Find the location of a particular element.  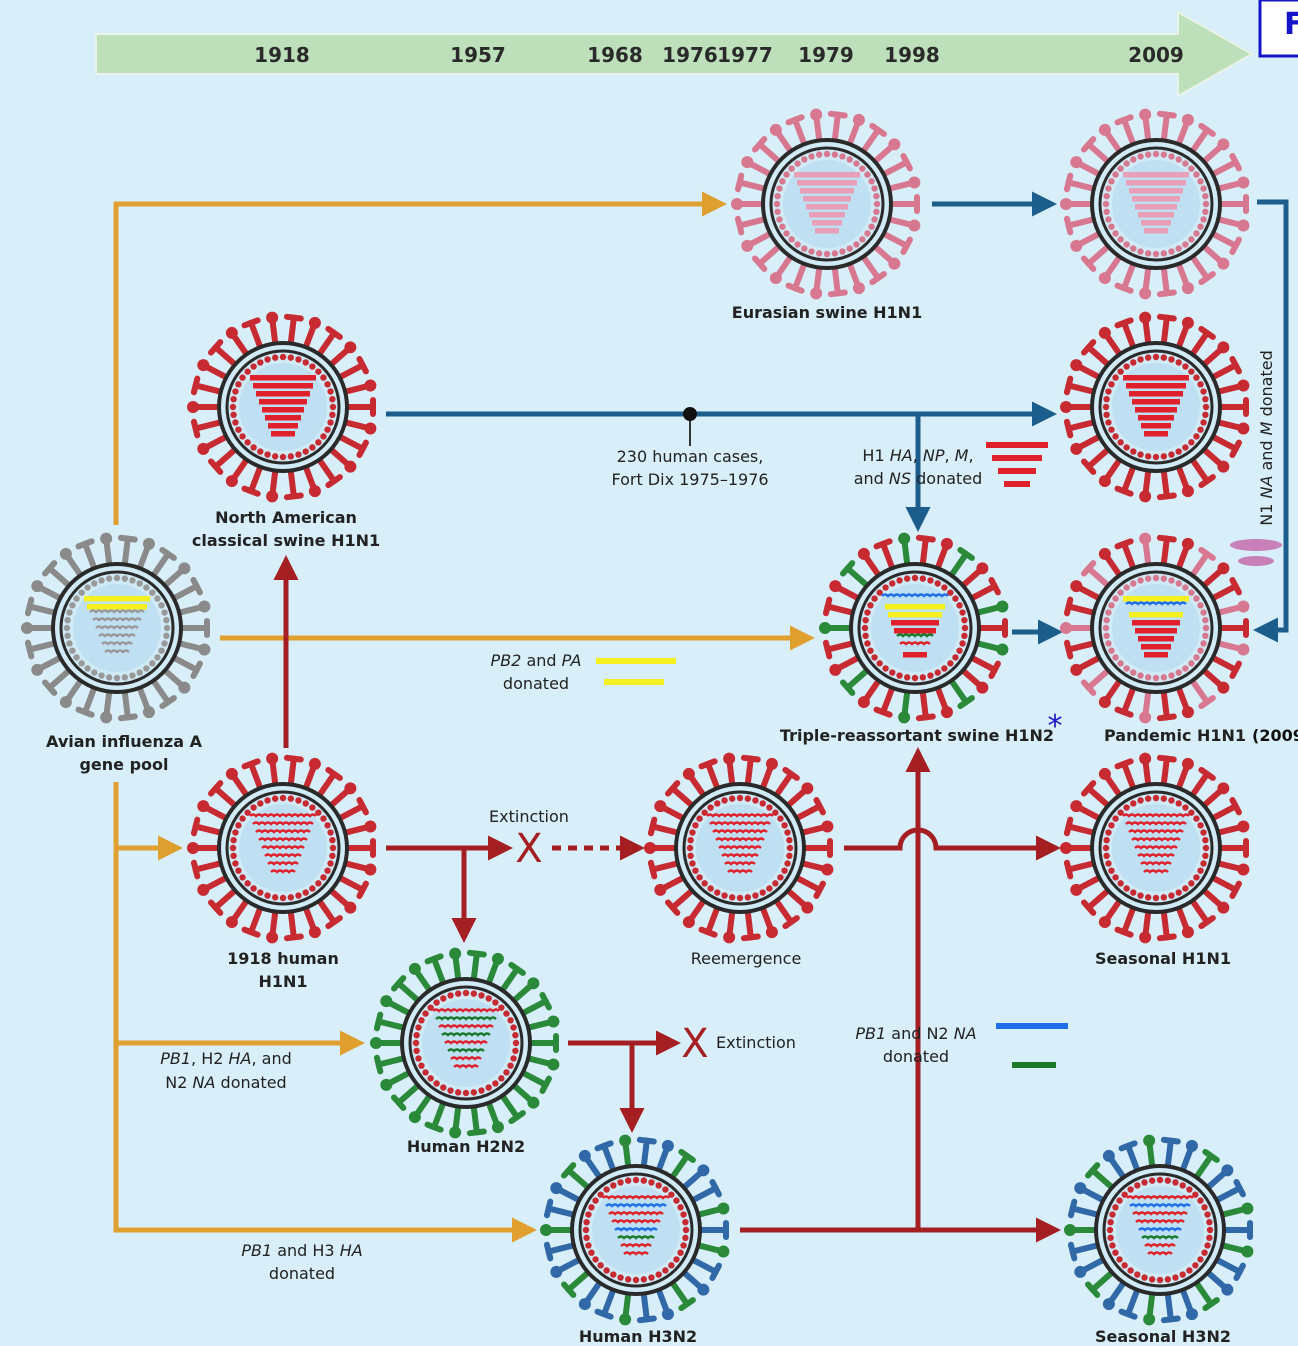

annotation-n1-na-m: N1 NA and M donated is located at coordinates (1266, 438).